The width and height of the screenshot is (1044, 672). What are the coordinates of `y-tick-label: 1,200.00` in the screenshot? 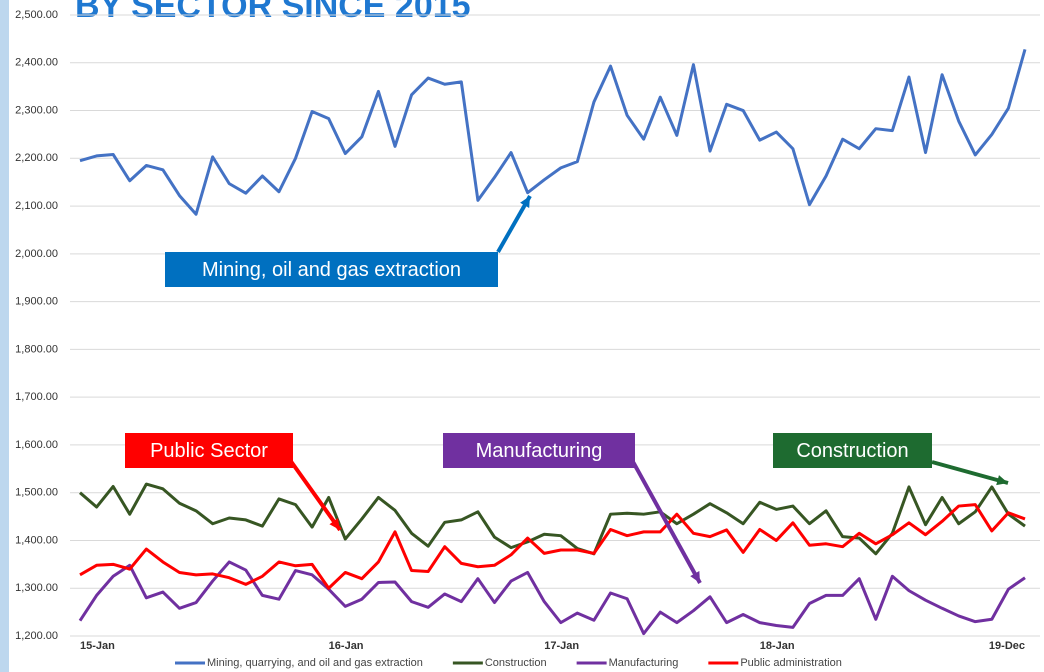 It's located at (36, 636).